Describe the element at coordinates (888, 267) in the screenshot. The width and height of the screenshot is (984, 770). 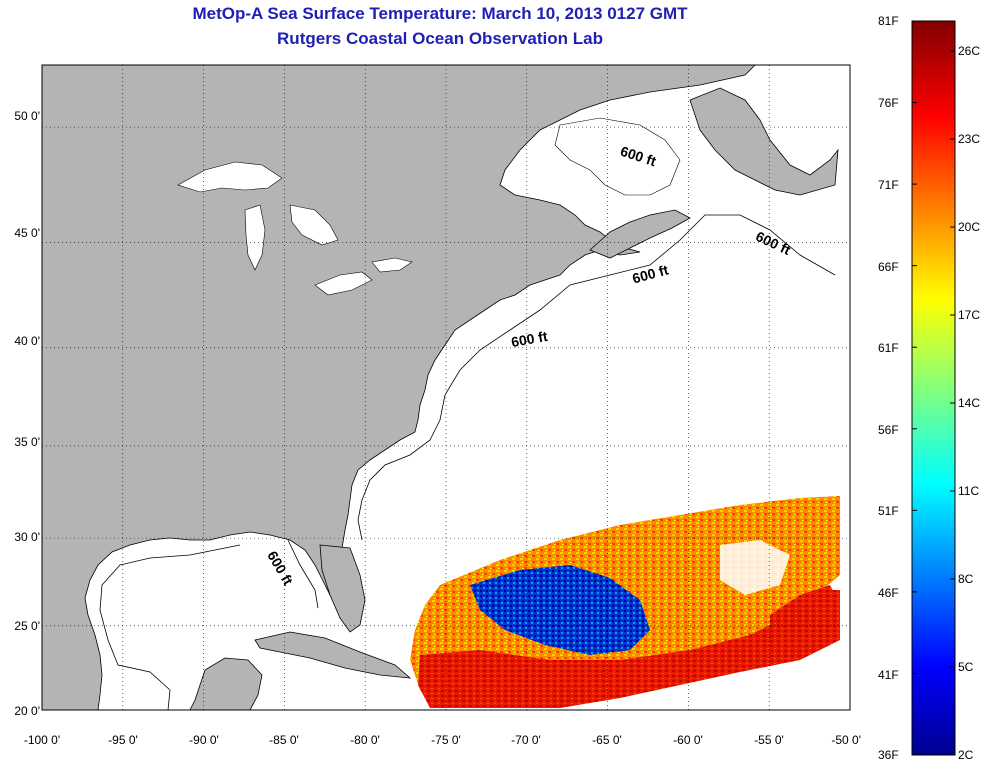
I see `colorbar-f-label: 66F` at that location.